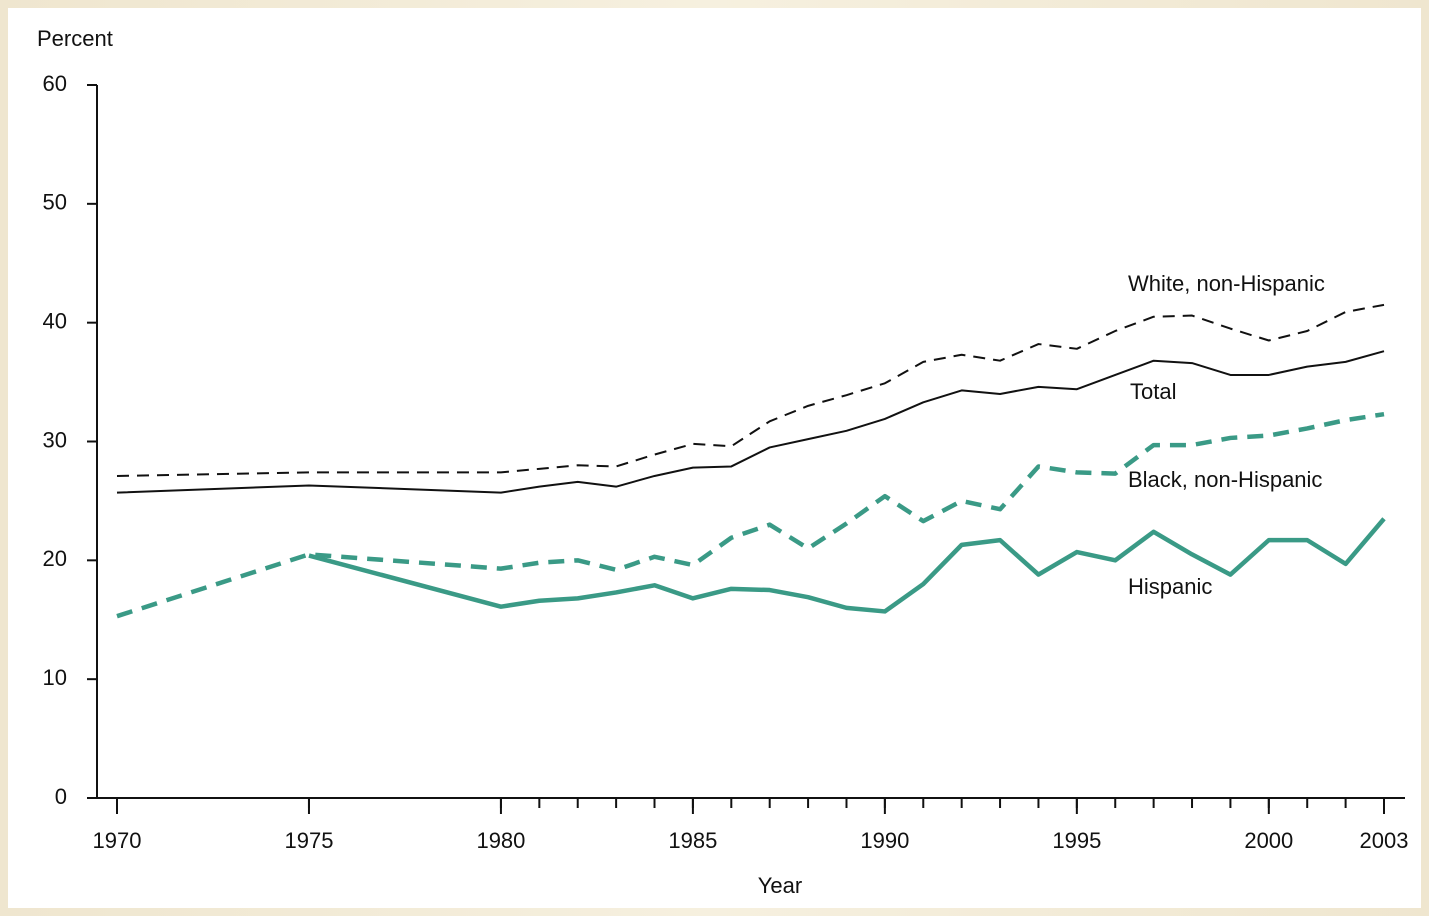  Describe the element at coordinates (117, 840) in the screenshot. I see `x-tick-label: 1970` at that location.